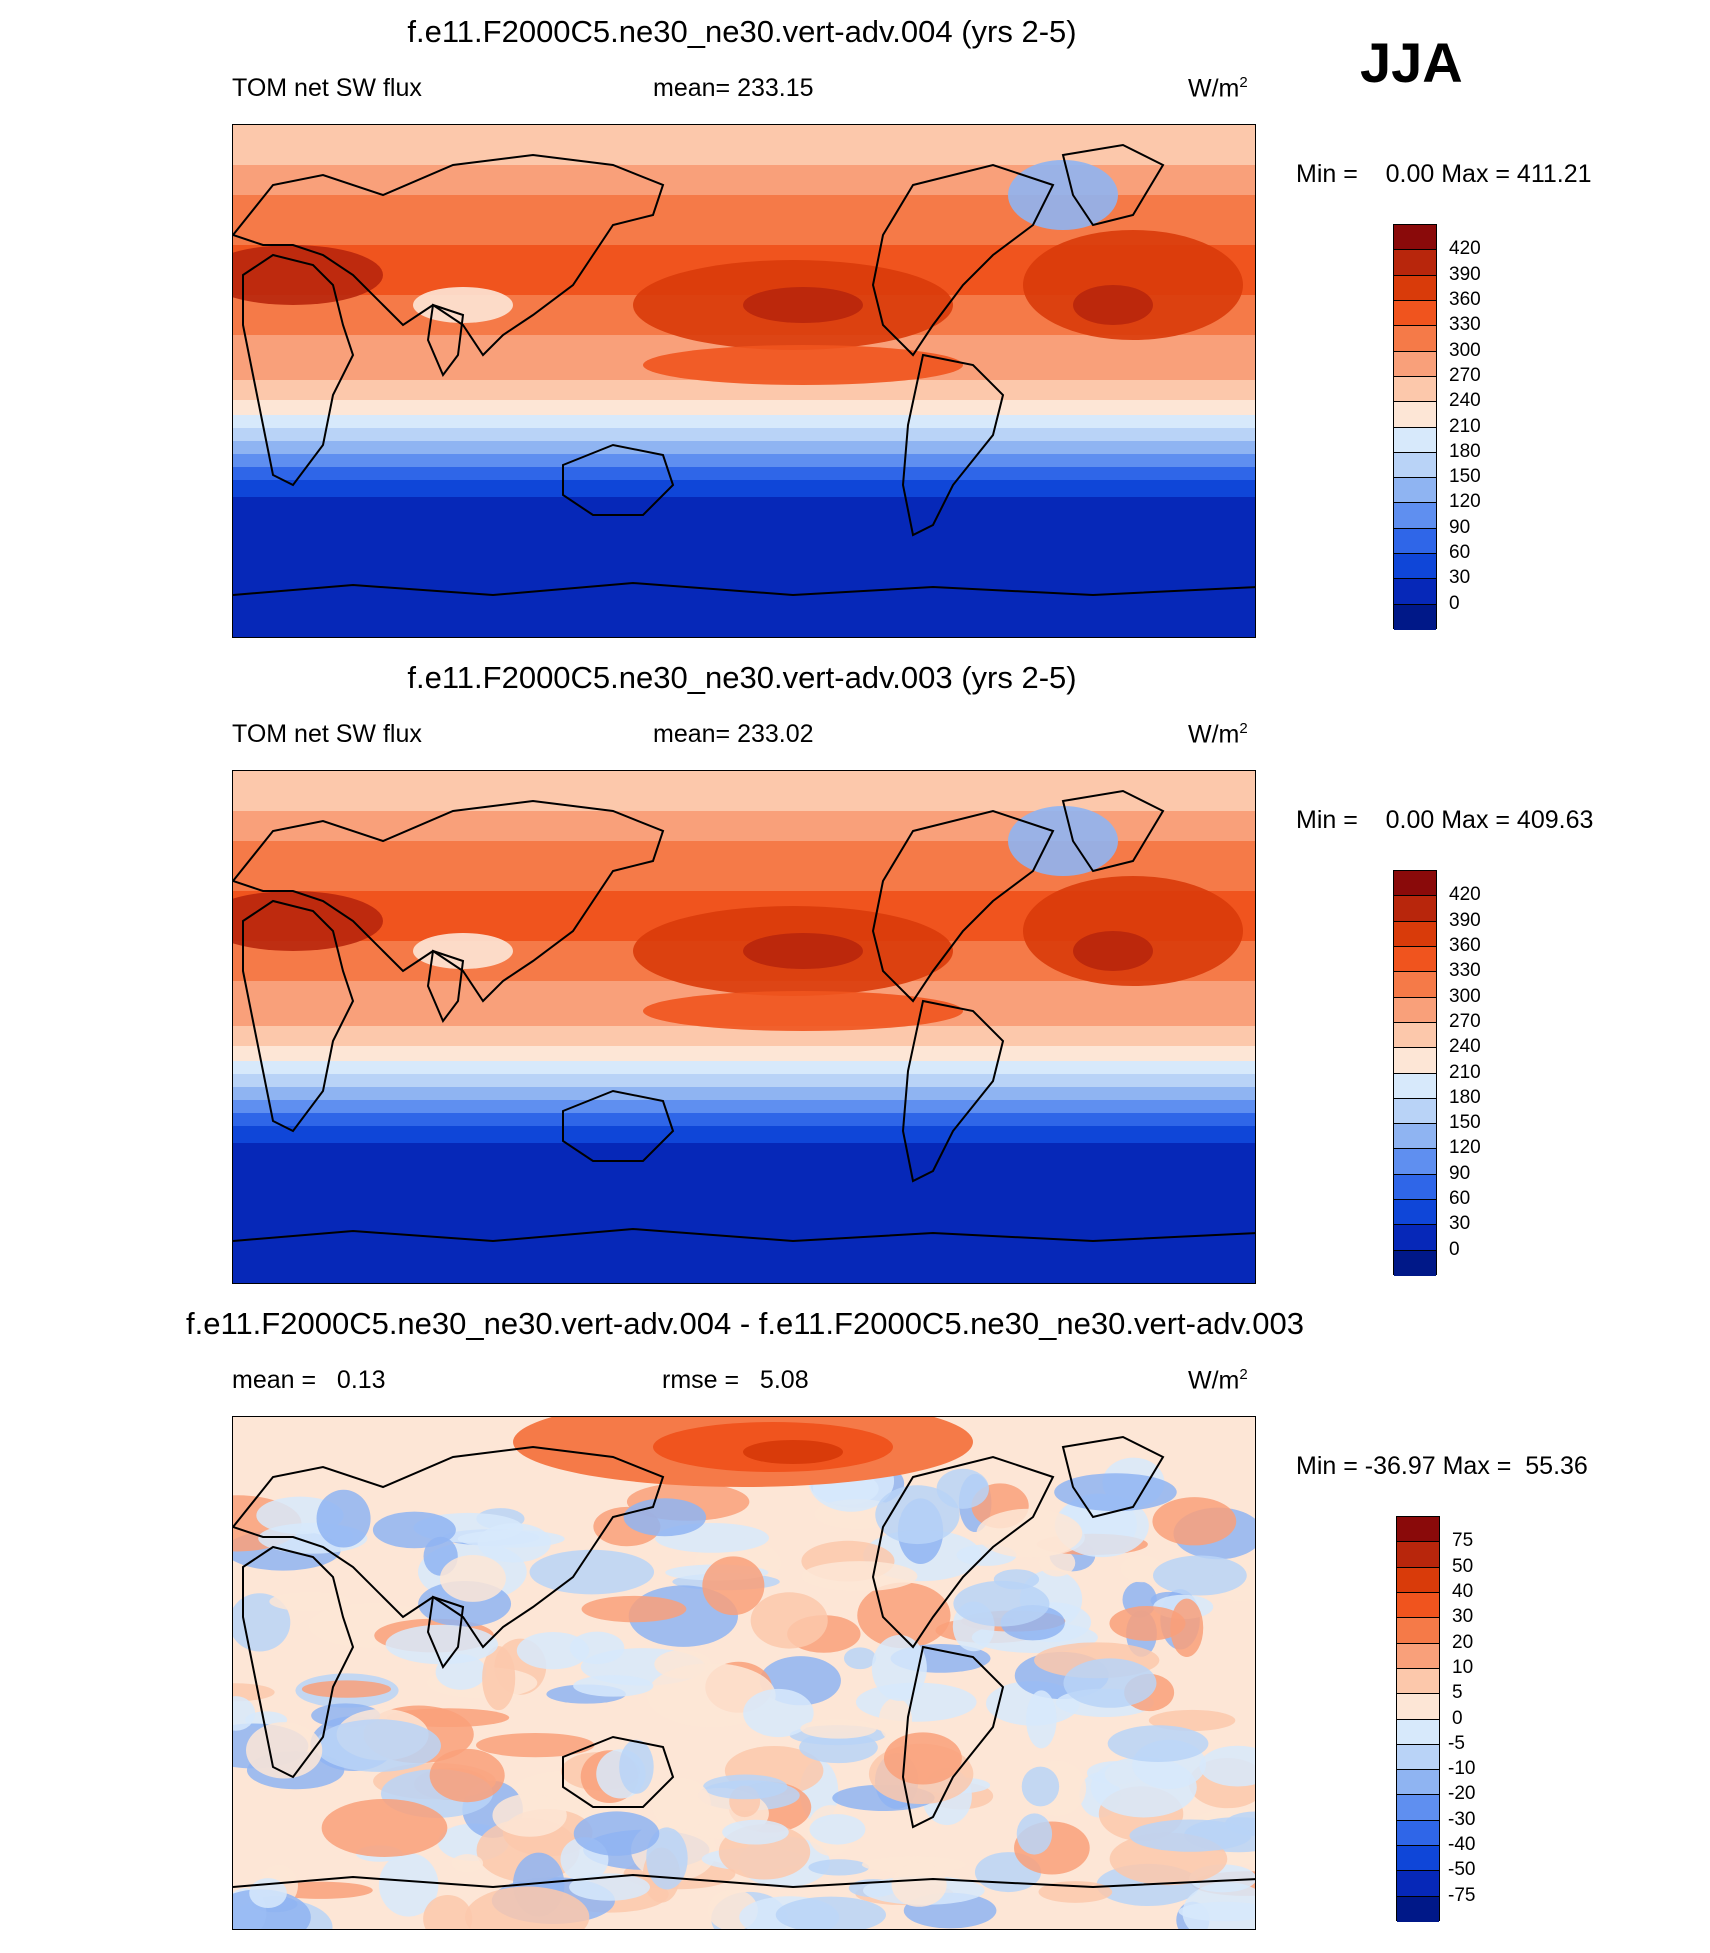 The width and height of the screenshot is (1710, 1953). What do you see at coordinates (1454, 1250) in the screenshot?
I see `colorbar-label: 0` at bounding box center [1454, 1250].